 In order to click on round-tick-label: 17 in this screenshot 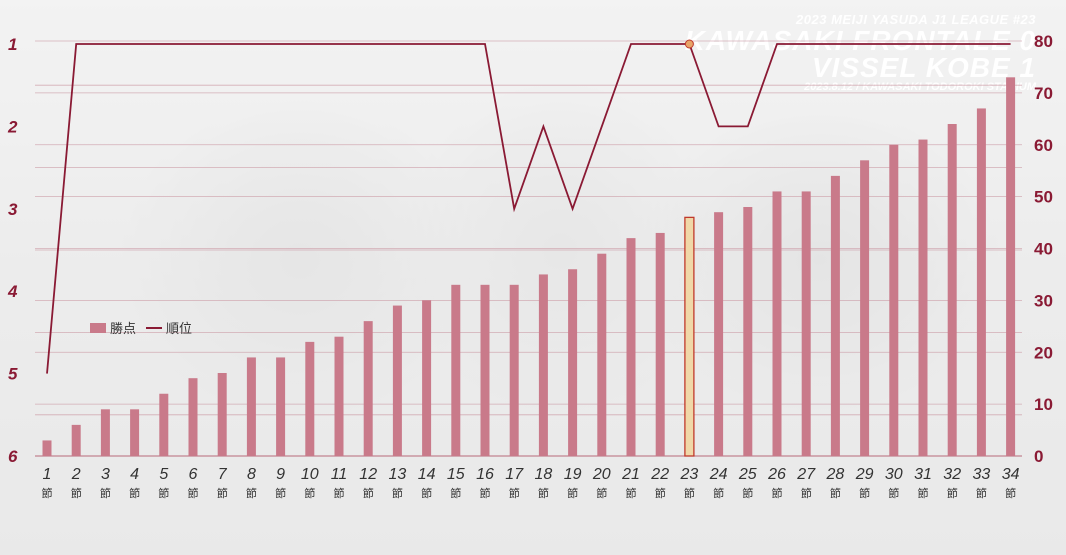, I will do `click(514, 474)`.